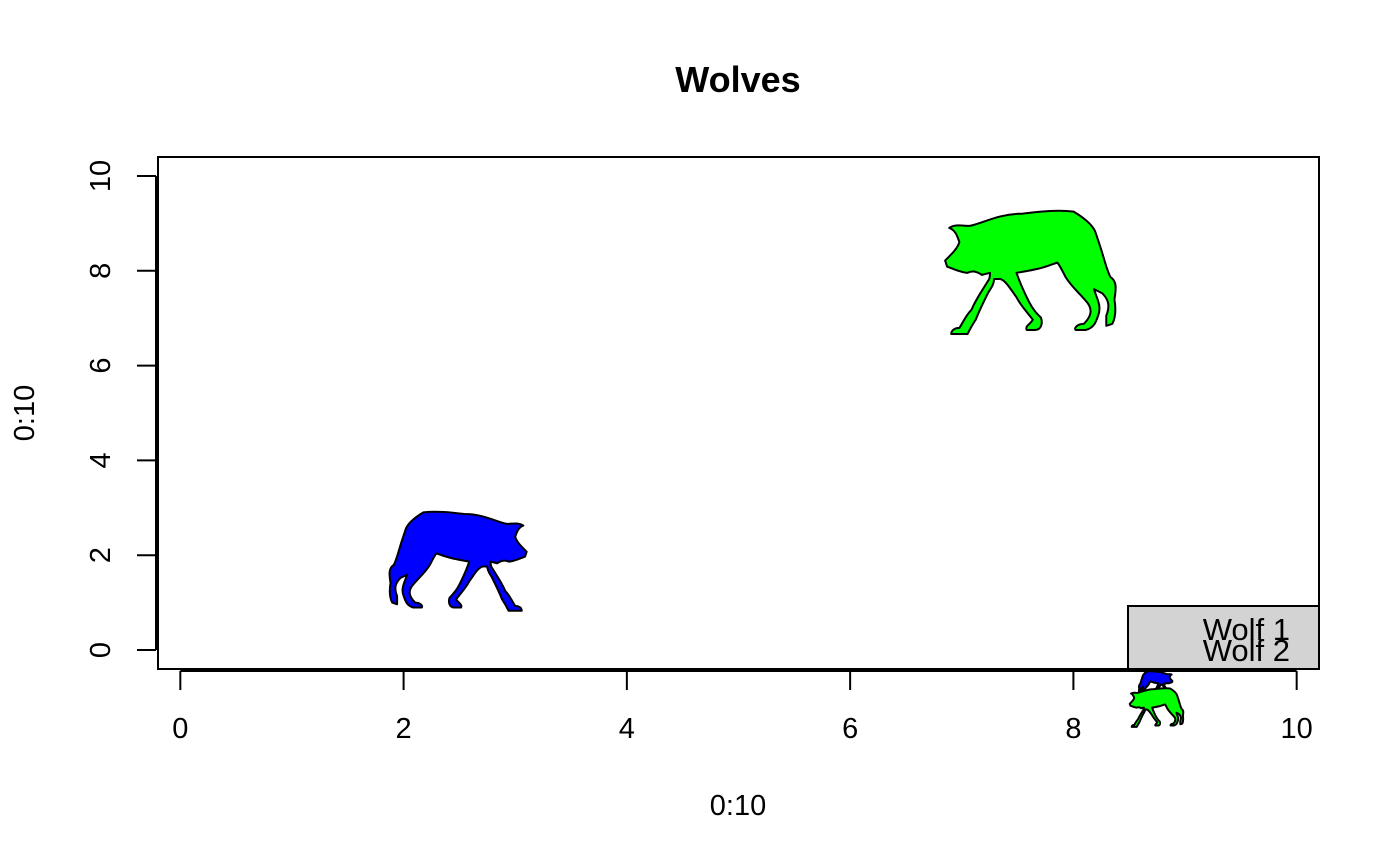 This screenshot has width=1400, height=866. I want to click on legend-box, so click(1223, 637).